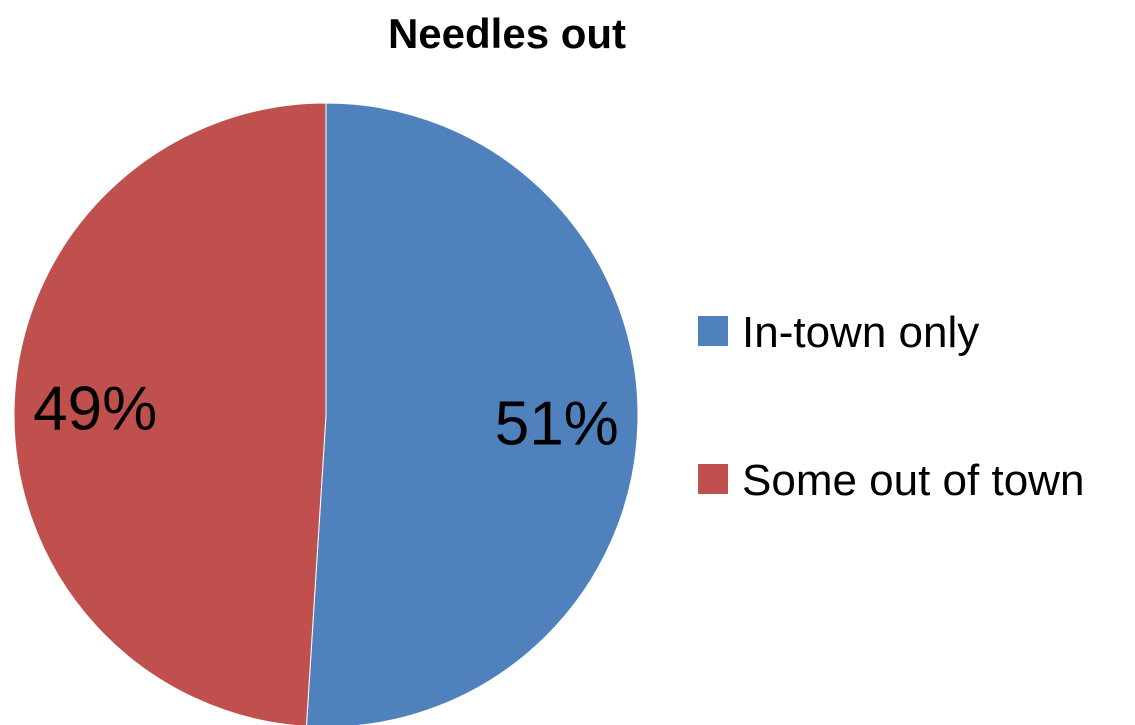 The width and height of the screenshot is (1135, 725). What do you see at coordinates (860, 332) in the screenshot?
I see `legend-label-1: In-town only` at bounding box center [860, 332].